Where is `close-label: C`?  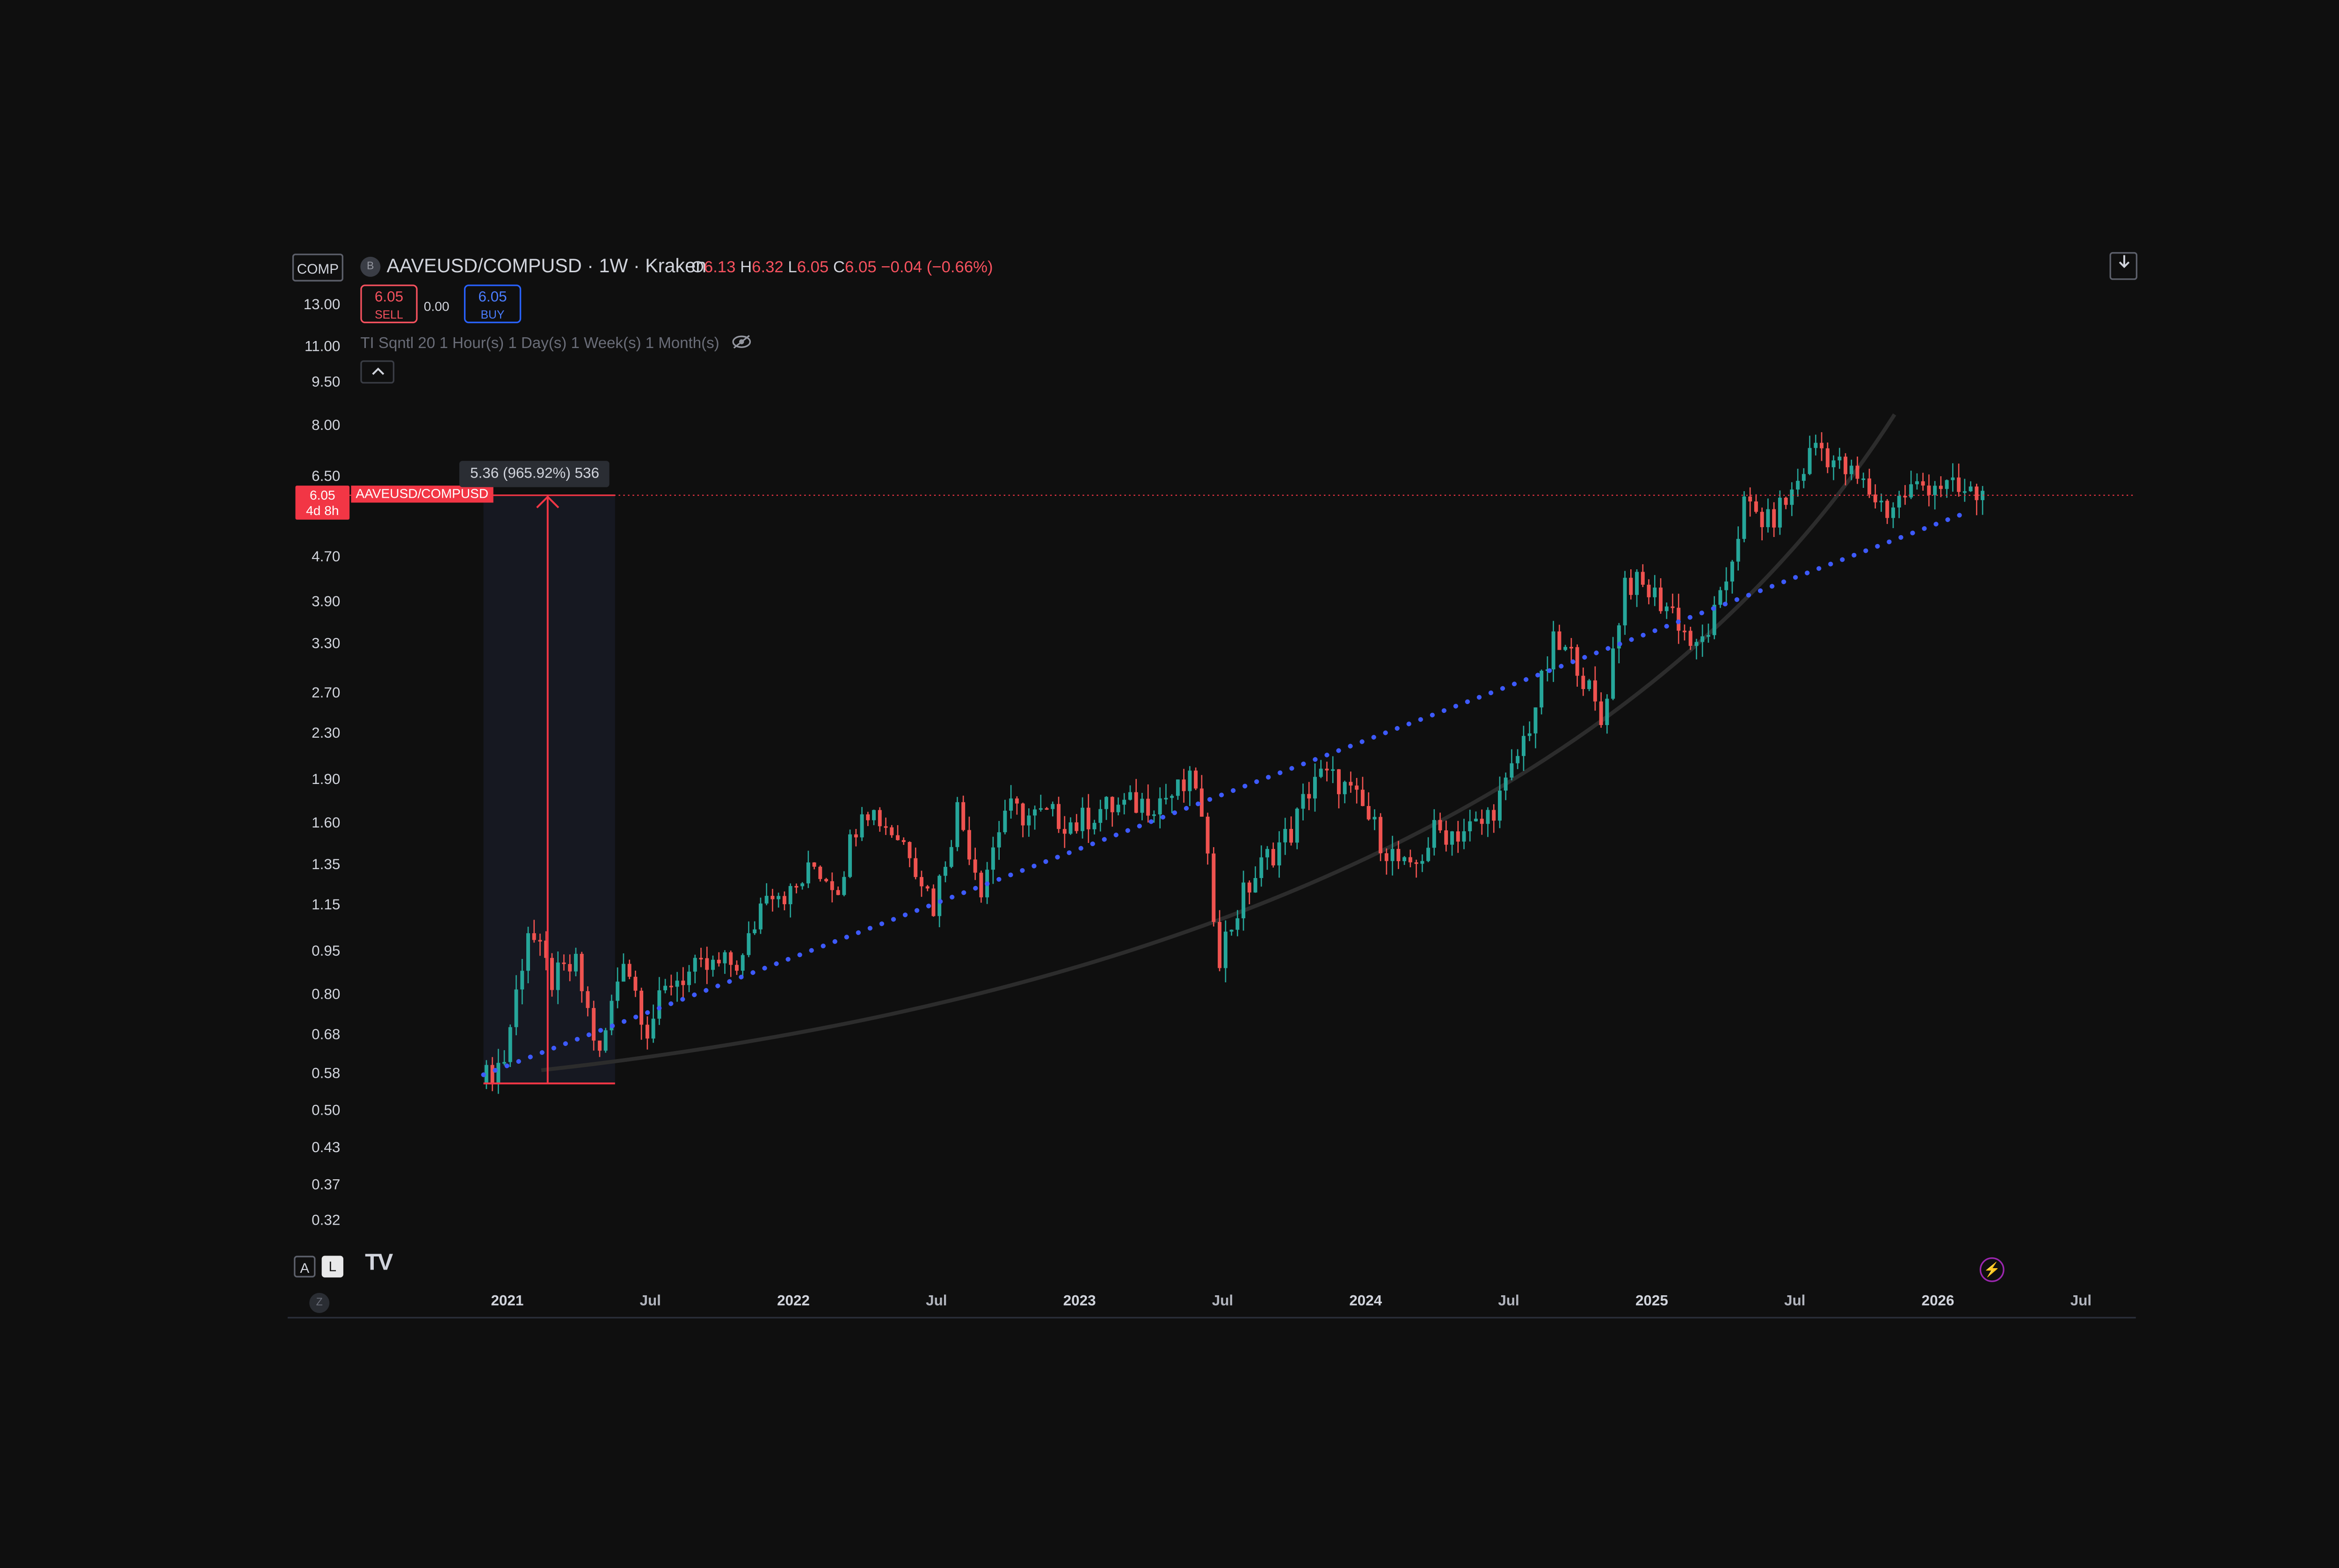
close-label: C is located at coordinates (839, 267).